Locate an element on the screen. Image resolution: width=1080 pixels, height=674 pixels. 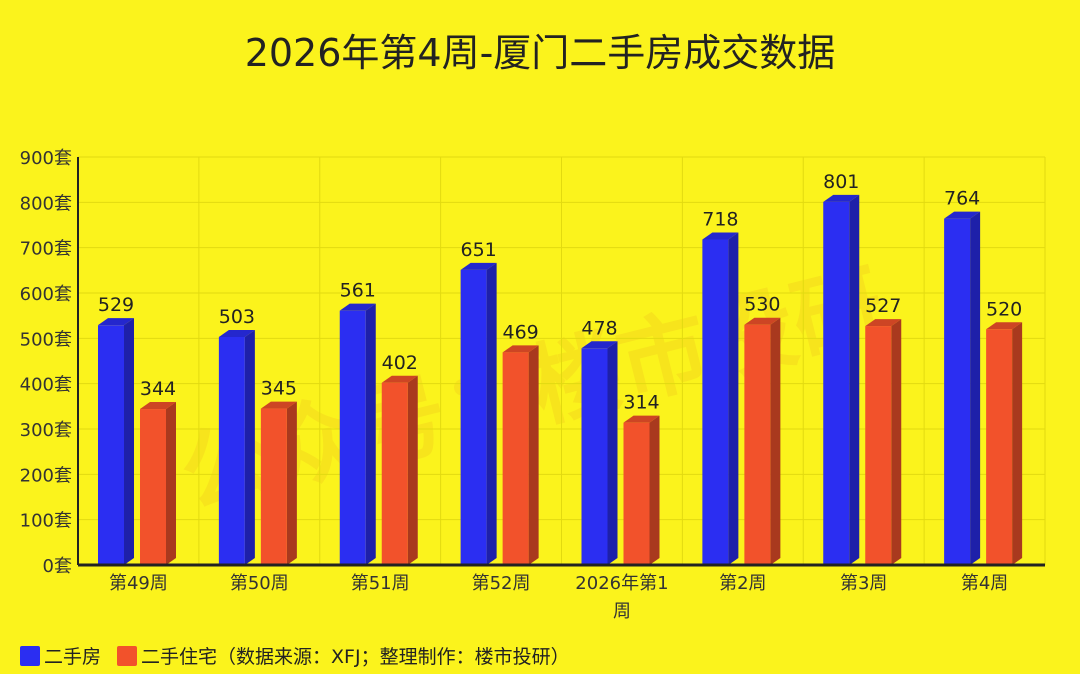
x-tick-label: 第2周 is located at coordinates (742, 583).